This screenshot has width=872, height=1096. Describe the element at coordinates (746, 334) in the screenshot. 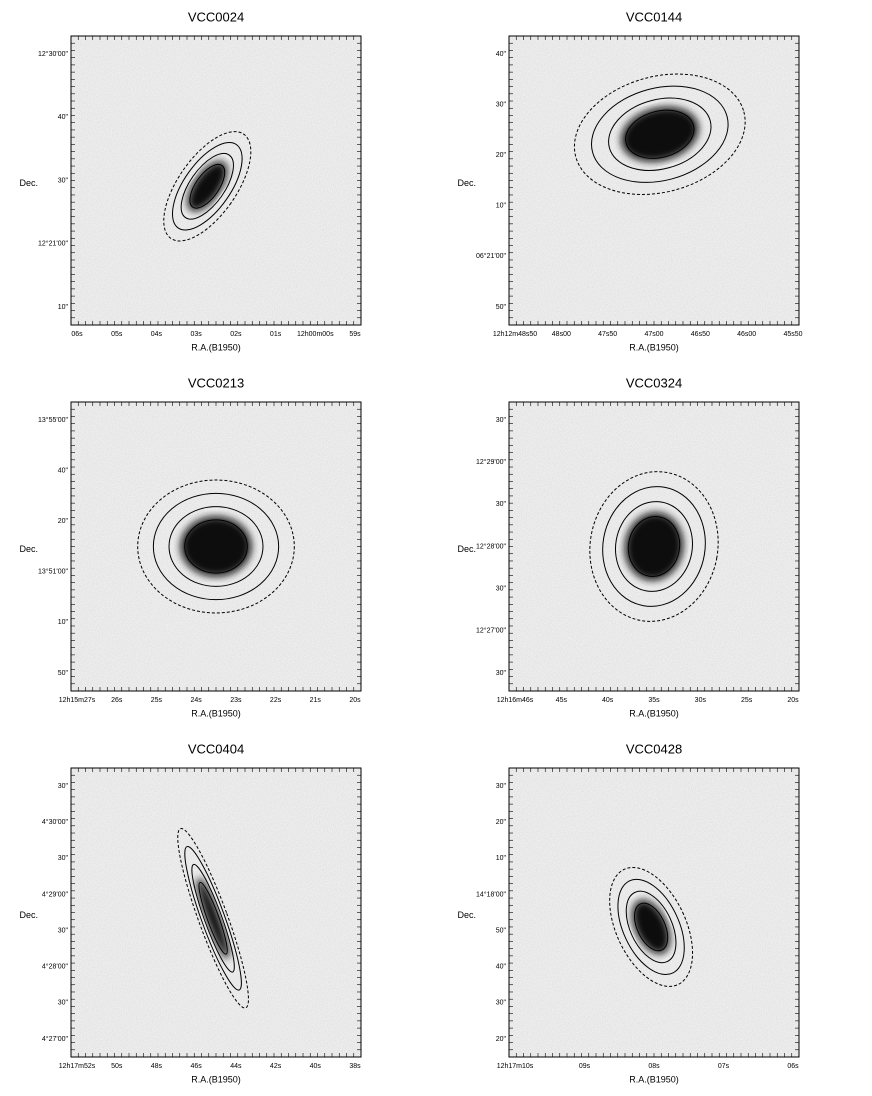

I see `x-tick-label: 46s00` at that location.